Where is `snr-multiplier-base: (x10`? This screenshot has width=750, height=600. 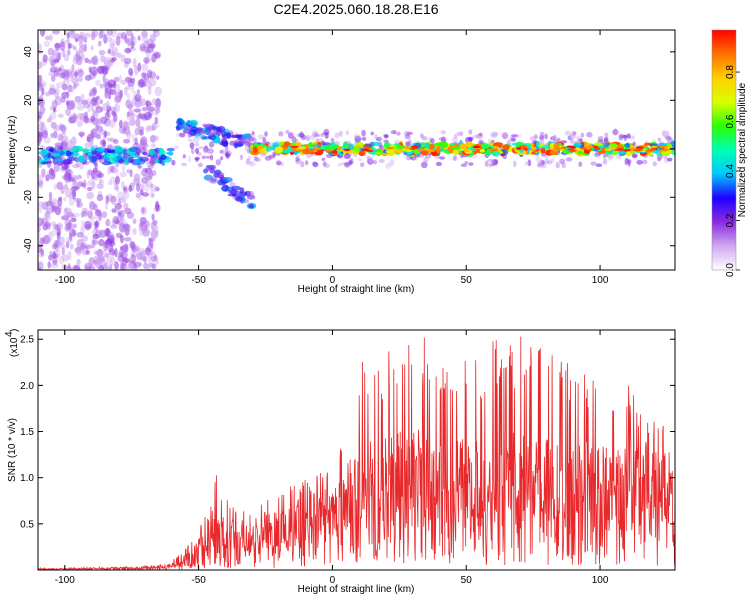
snr-multiplier-base: (x10 is located at coordinates (14, 347).